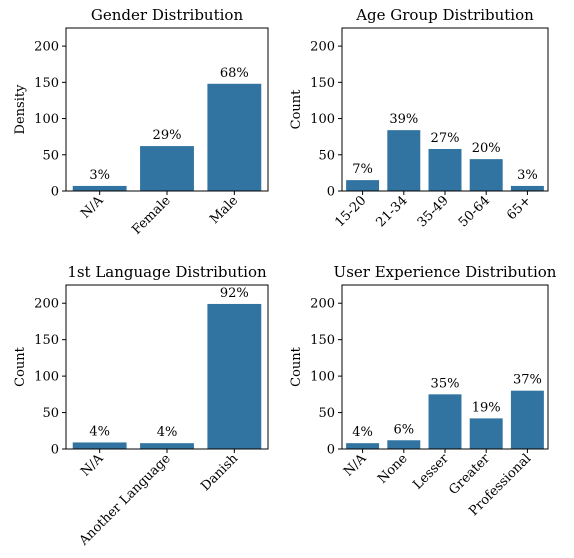 The width and height of the screenshot is (574, 558). What do you see at coordinates (234, 73) in the screenshot?
I see `bar-label: 68%` at bounding box center [234, 73].